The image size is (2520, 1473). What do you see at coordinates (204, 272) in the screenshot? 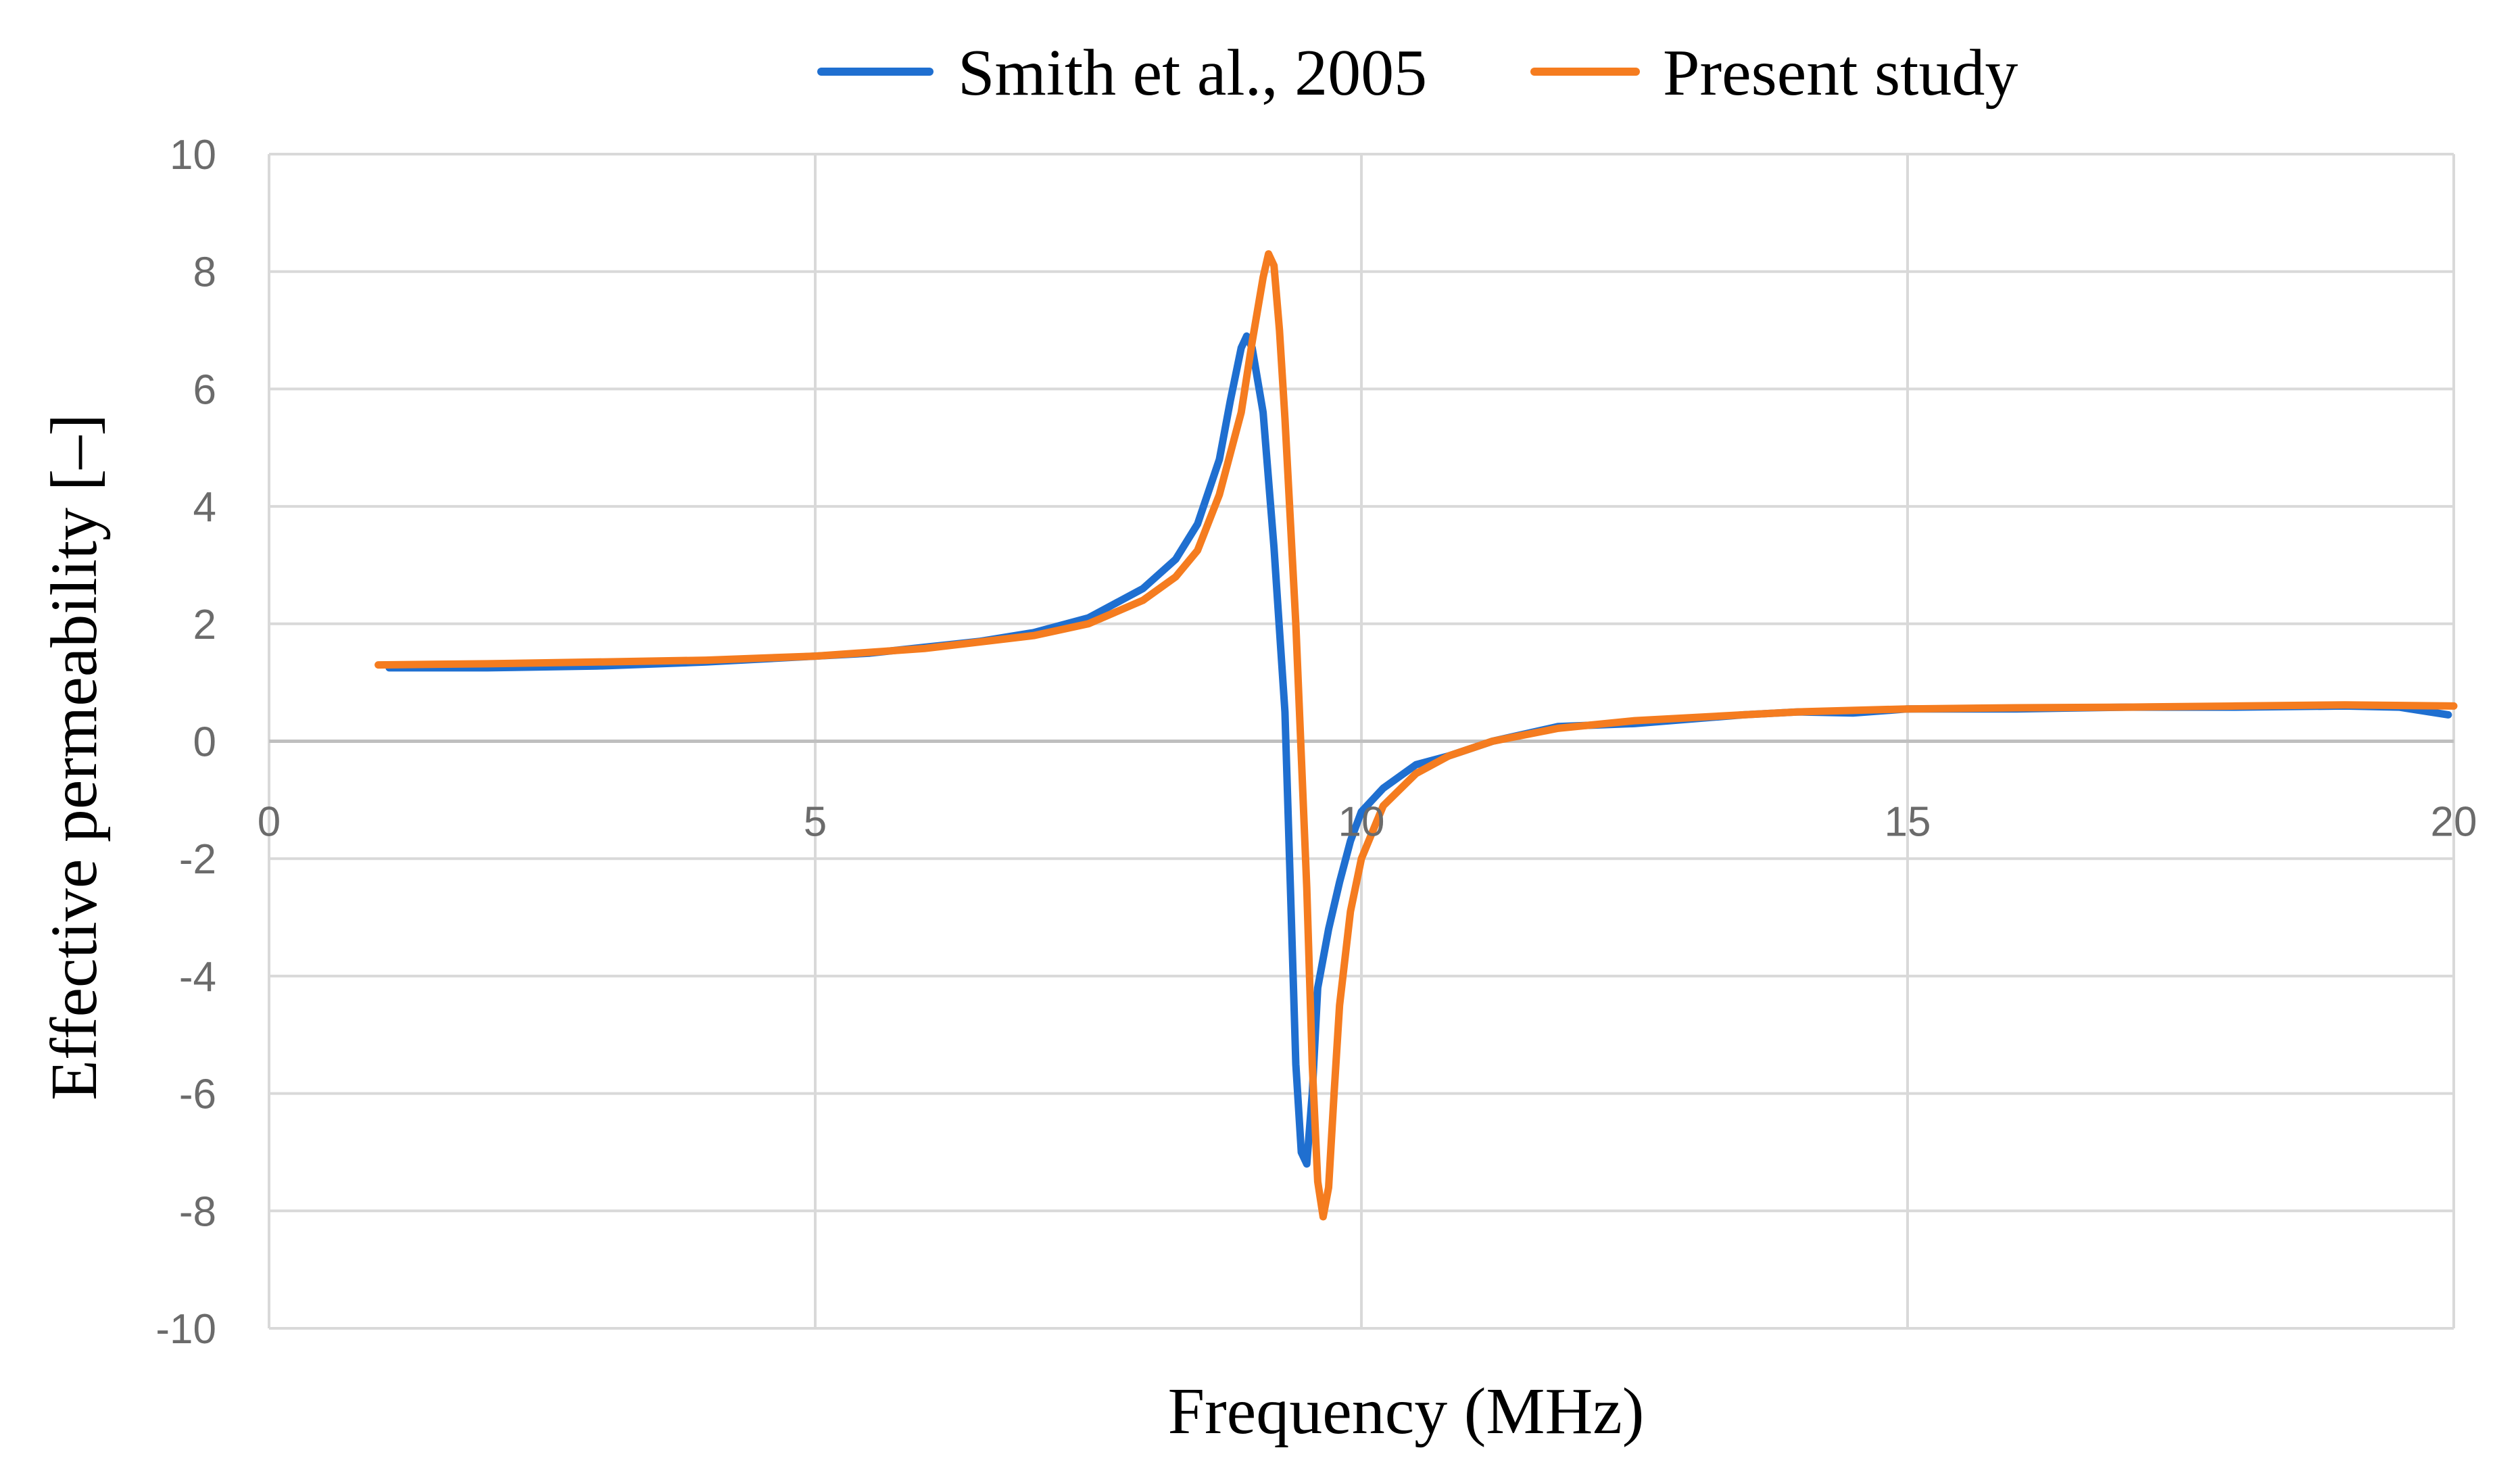
I see `y-tick-label: 8` at bounding box center [204, 272].